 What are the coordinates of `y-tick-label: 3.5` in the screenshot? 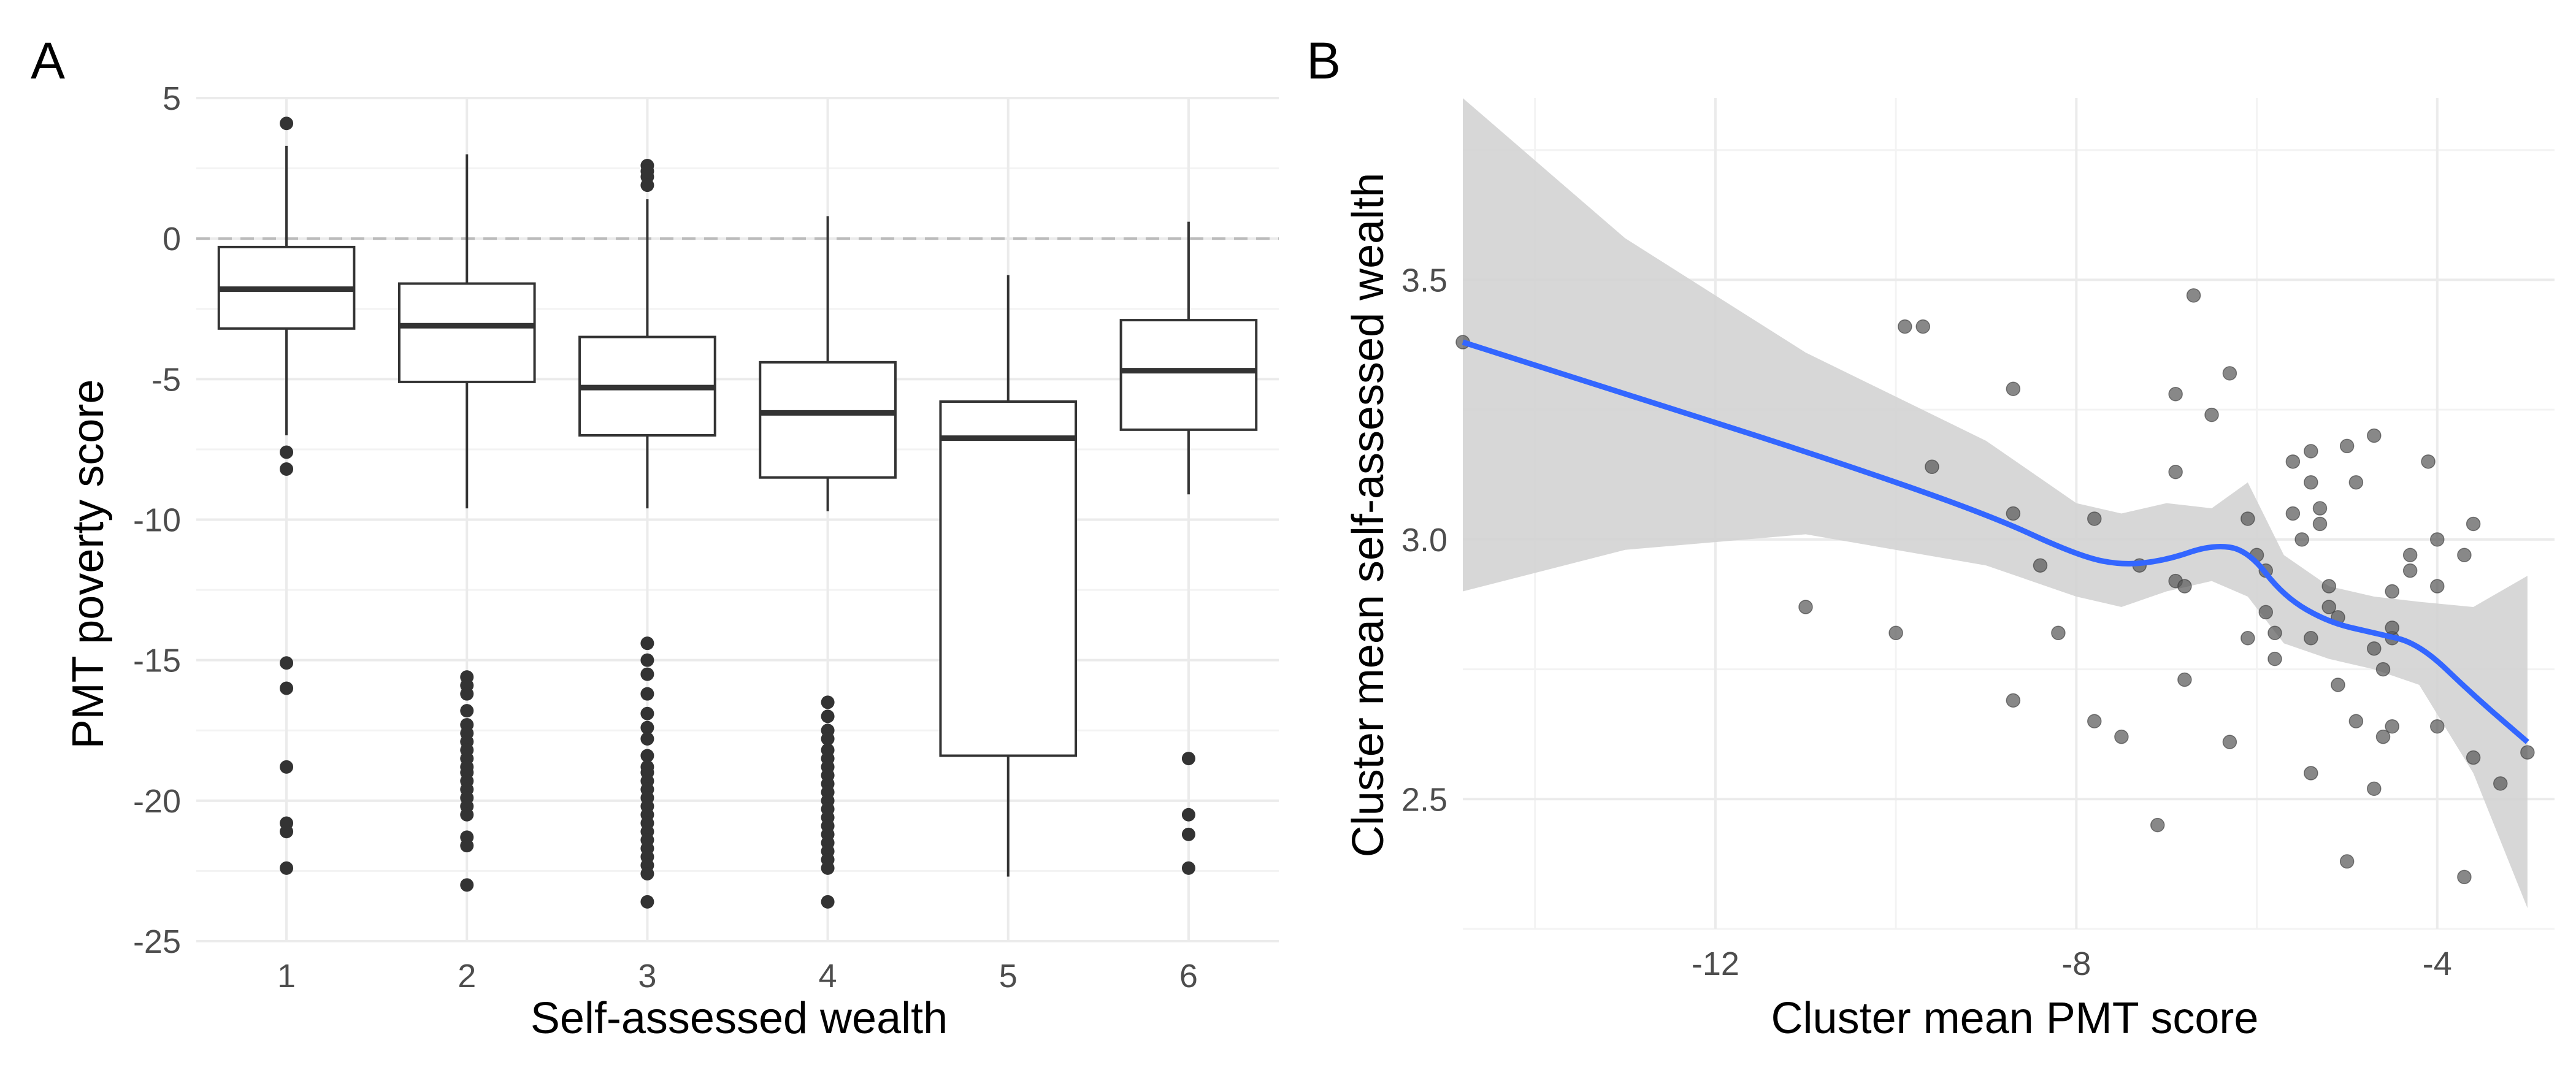 It's located at (1424, 280).